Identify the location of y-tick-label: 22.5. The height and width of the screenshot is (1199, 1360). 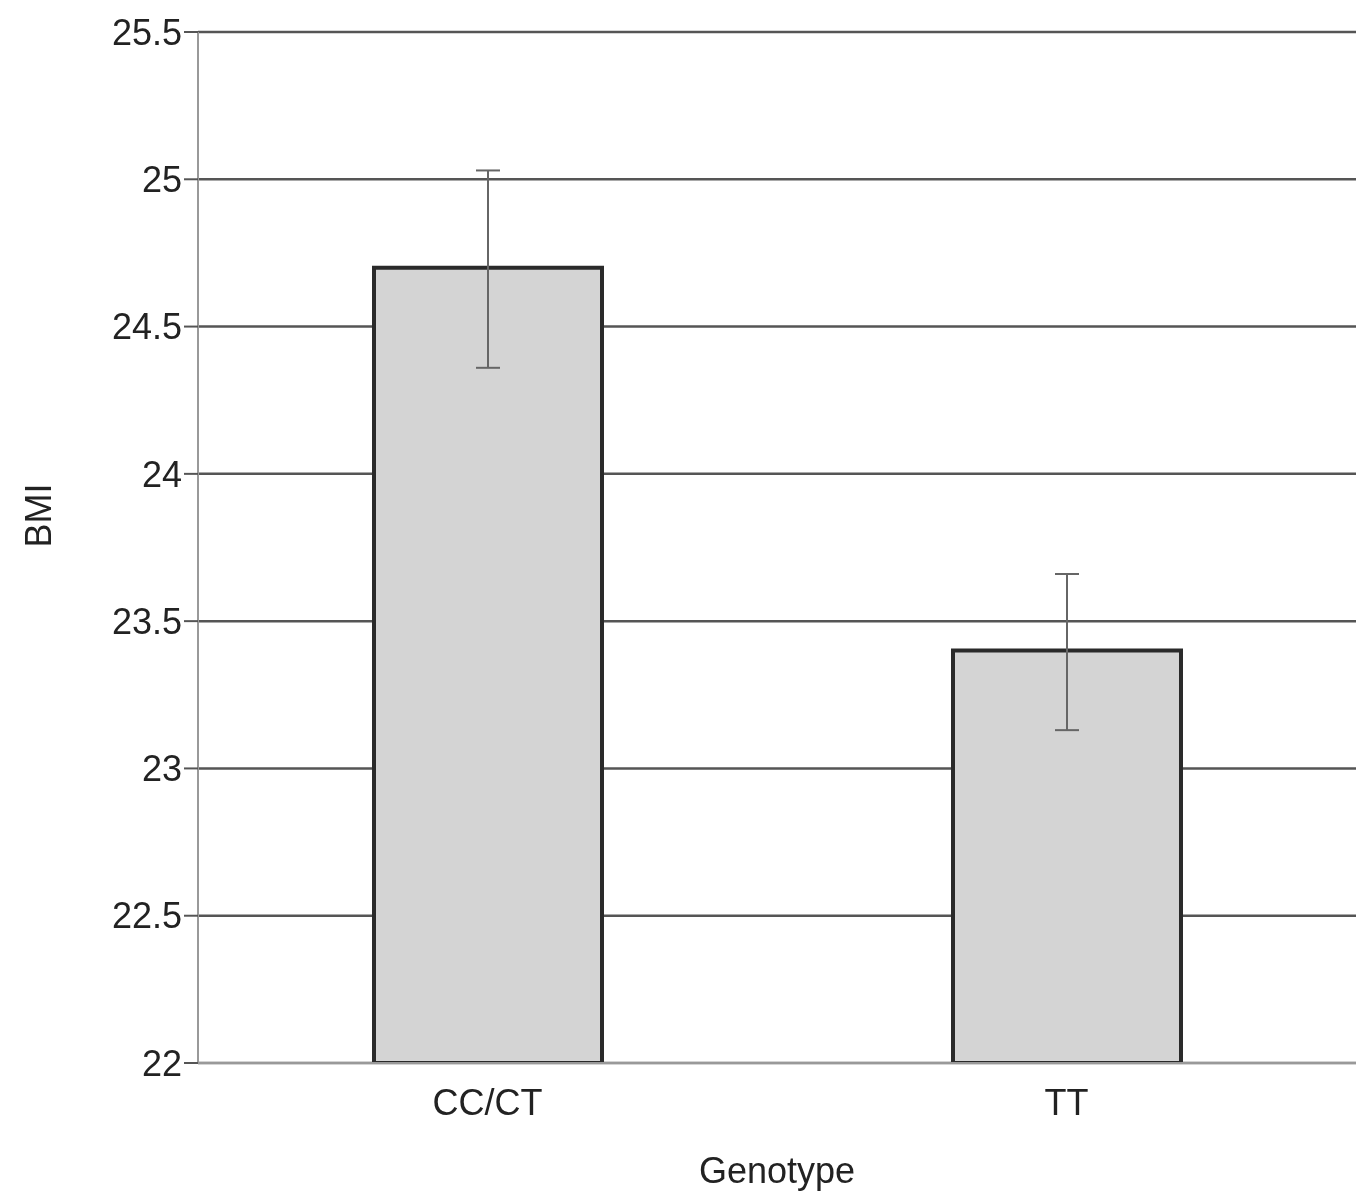
(146, 916).